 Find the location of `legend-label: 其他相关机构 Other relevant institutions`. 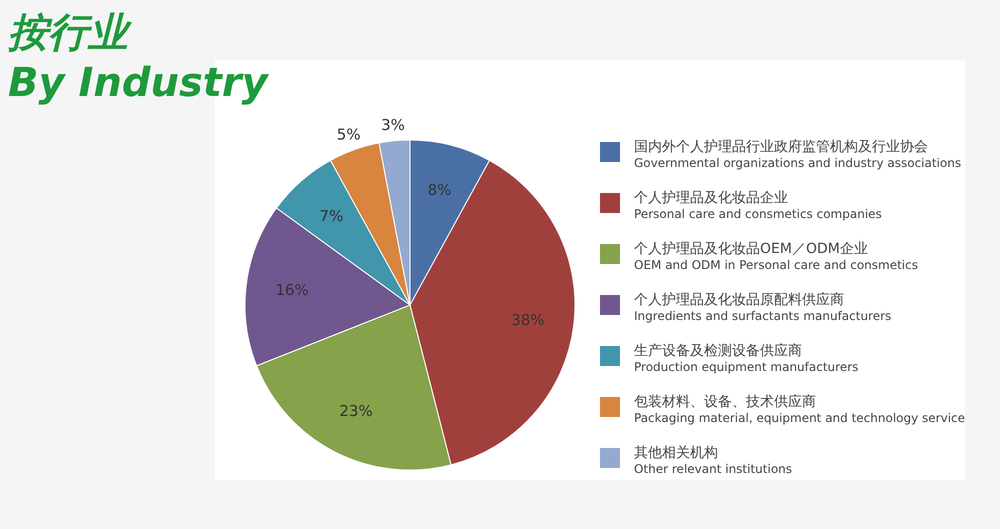

legend-label: 其他相关机构 Other relevant institutions is located at coordinates (713, 460).